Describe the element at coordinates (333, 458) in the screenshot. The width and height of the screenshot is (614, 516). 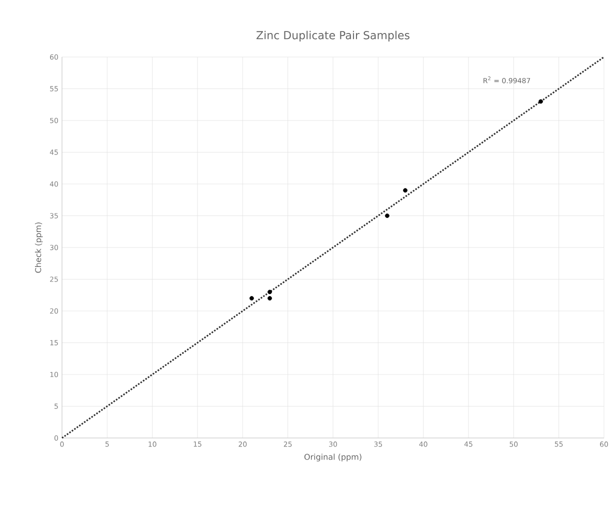
I see `x-axis-title: Original (ppm)` at that location.